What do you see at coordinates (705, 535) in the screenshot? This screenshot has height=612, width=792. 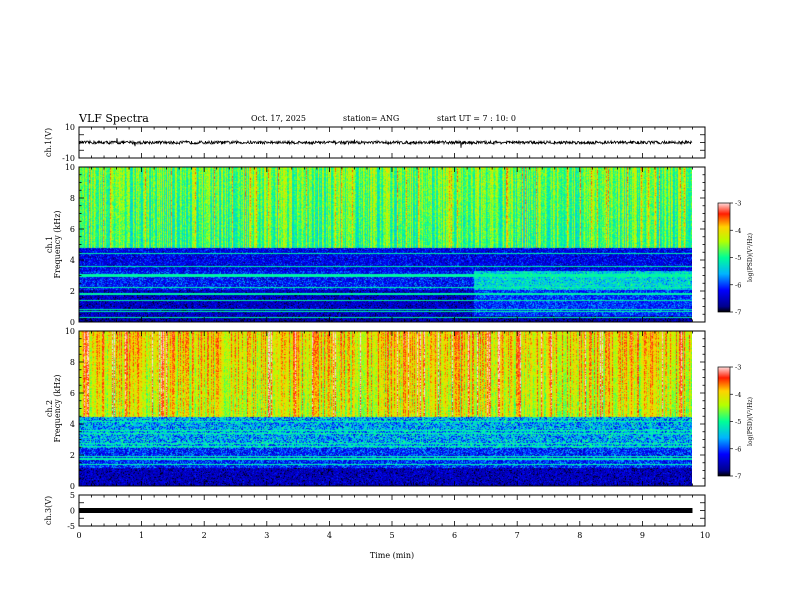 I see `xtick-label: 10` at bounding box center [705, 535].